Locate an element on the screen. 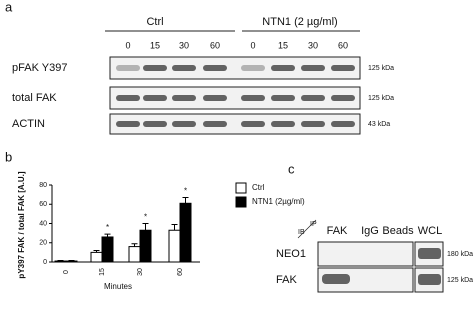 This screenshot has width=474, height=313. x-tick-label: 60 is located at coordinates (180, 272).